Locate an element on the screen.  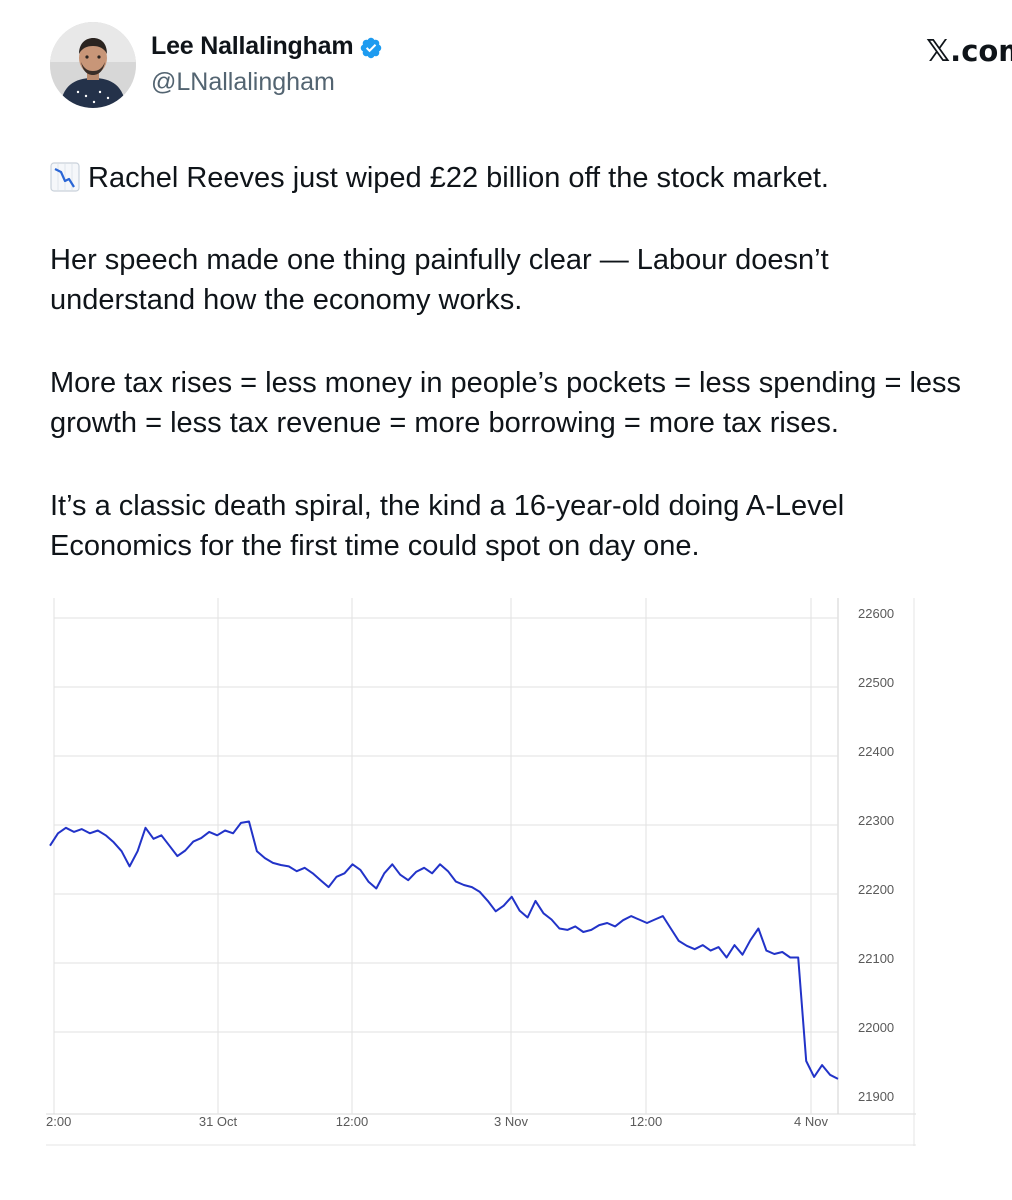
author-handle: @LNallalingham is located at coordinates (243, 82).